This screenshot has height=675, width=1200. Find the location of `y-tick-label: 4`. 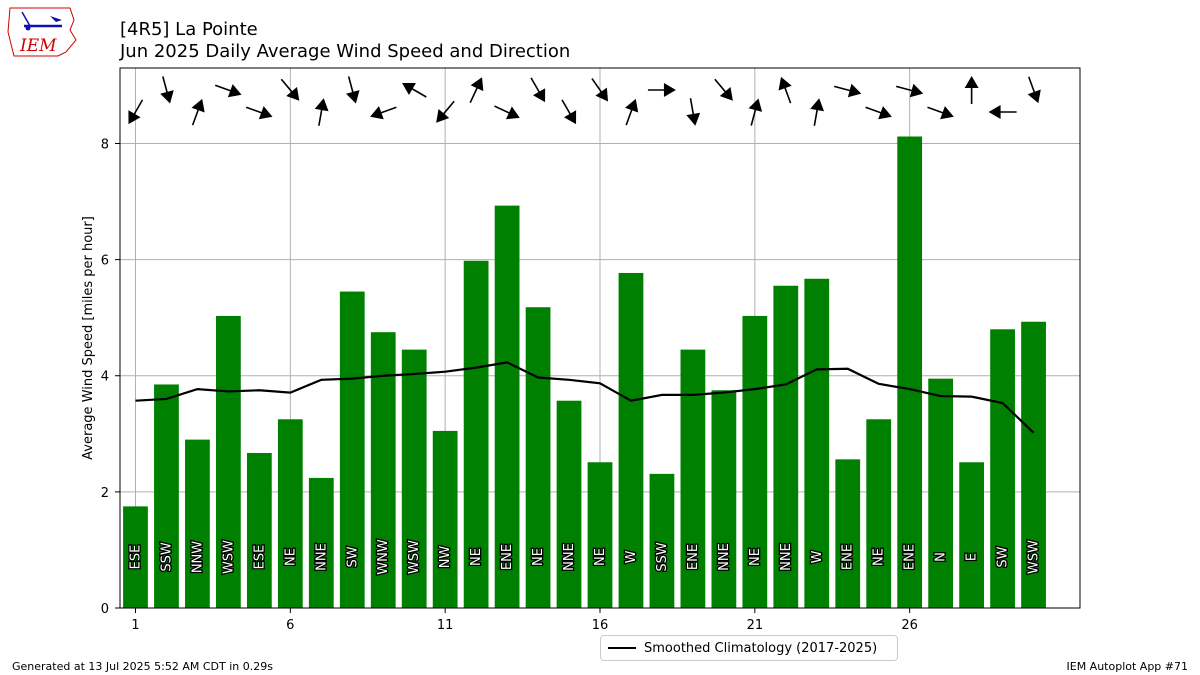

y-tick-label: 4 is located at coordinates (105, 377).